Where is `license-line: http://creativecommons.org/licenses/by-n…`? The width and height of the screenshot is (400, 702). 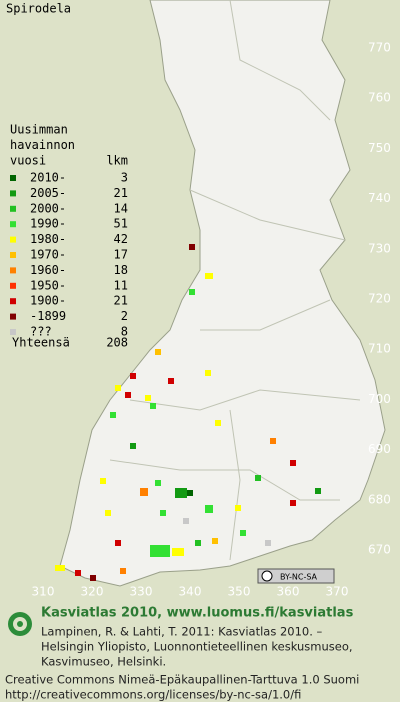 license-line: http://creativecommons.org/licenses/by-n… is located at coordinates (153, 695).